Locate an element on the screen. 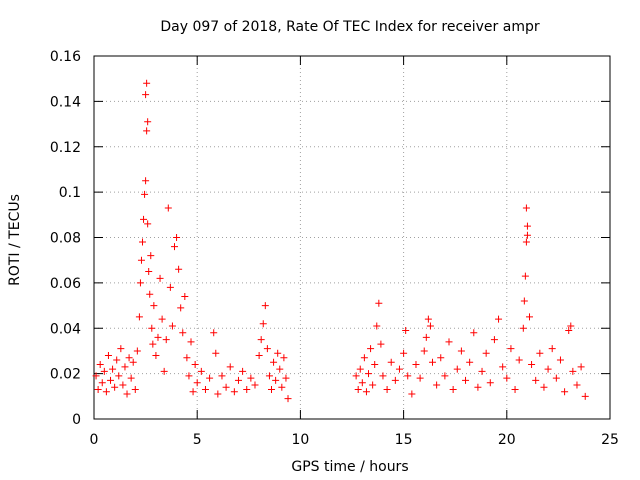 The height and width of the screenshot is (480, 640). y-axis-label: ROTI / TECUs is located at coordinates (15, 240).